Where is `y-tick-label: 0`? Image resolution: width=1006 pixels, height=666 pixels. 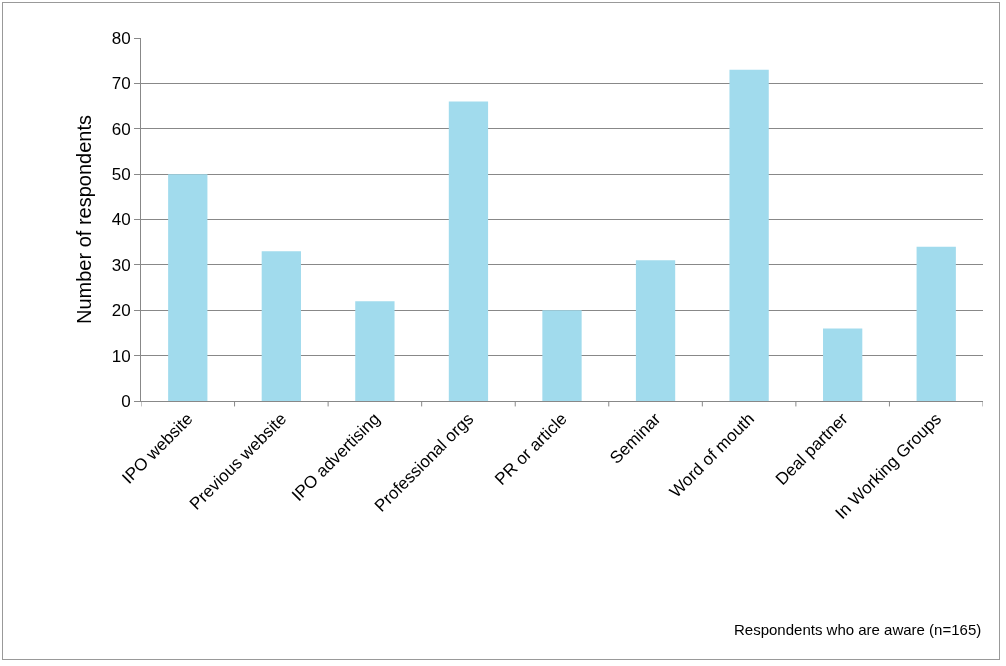 y-tick-label: 0 is located at coordinates (126, 401).